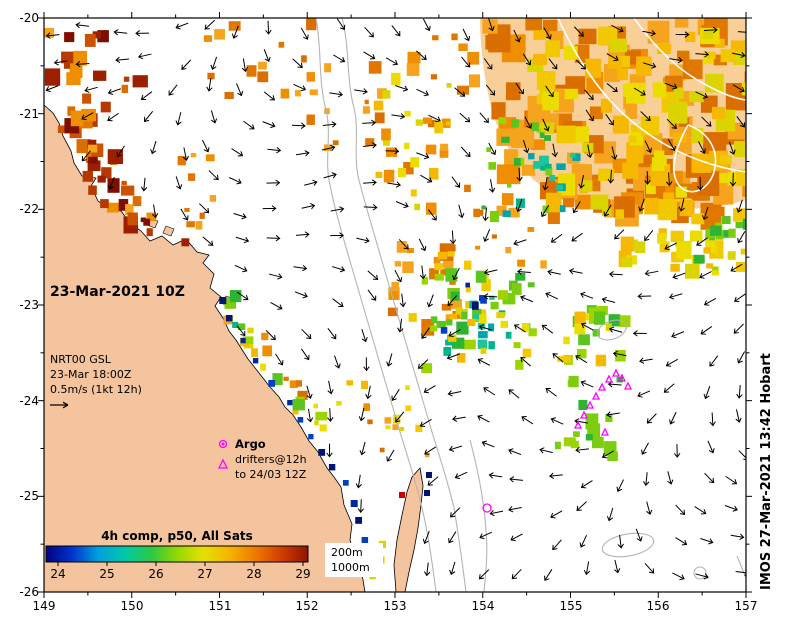  Describe the element at coordinates (271, 474) in the screenshot. I see `argo-legend-line3: to 24/03 12Z` at that location.